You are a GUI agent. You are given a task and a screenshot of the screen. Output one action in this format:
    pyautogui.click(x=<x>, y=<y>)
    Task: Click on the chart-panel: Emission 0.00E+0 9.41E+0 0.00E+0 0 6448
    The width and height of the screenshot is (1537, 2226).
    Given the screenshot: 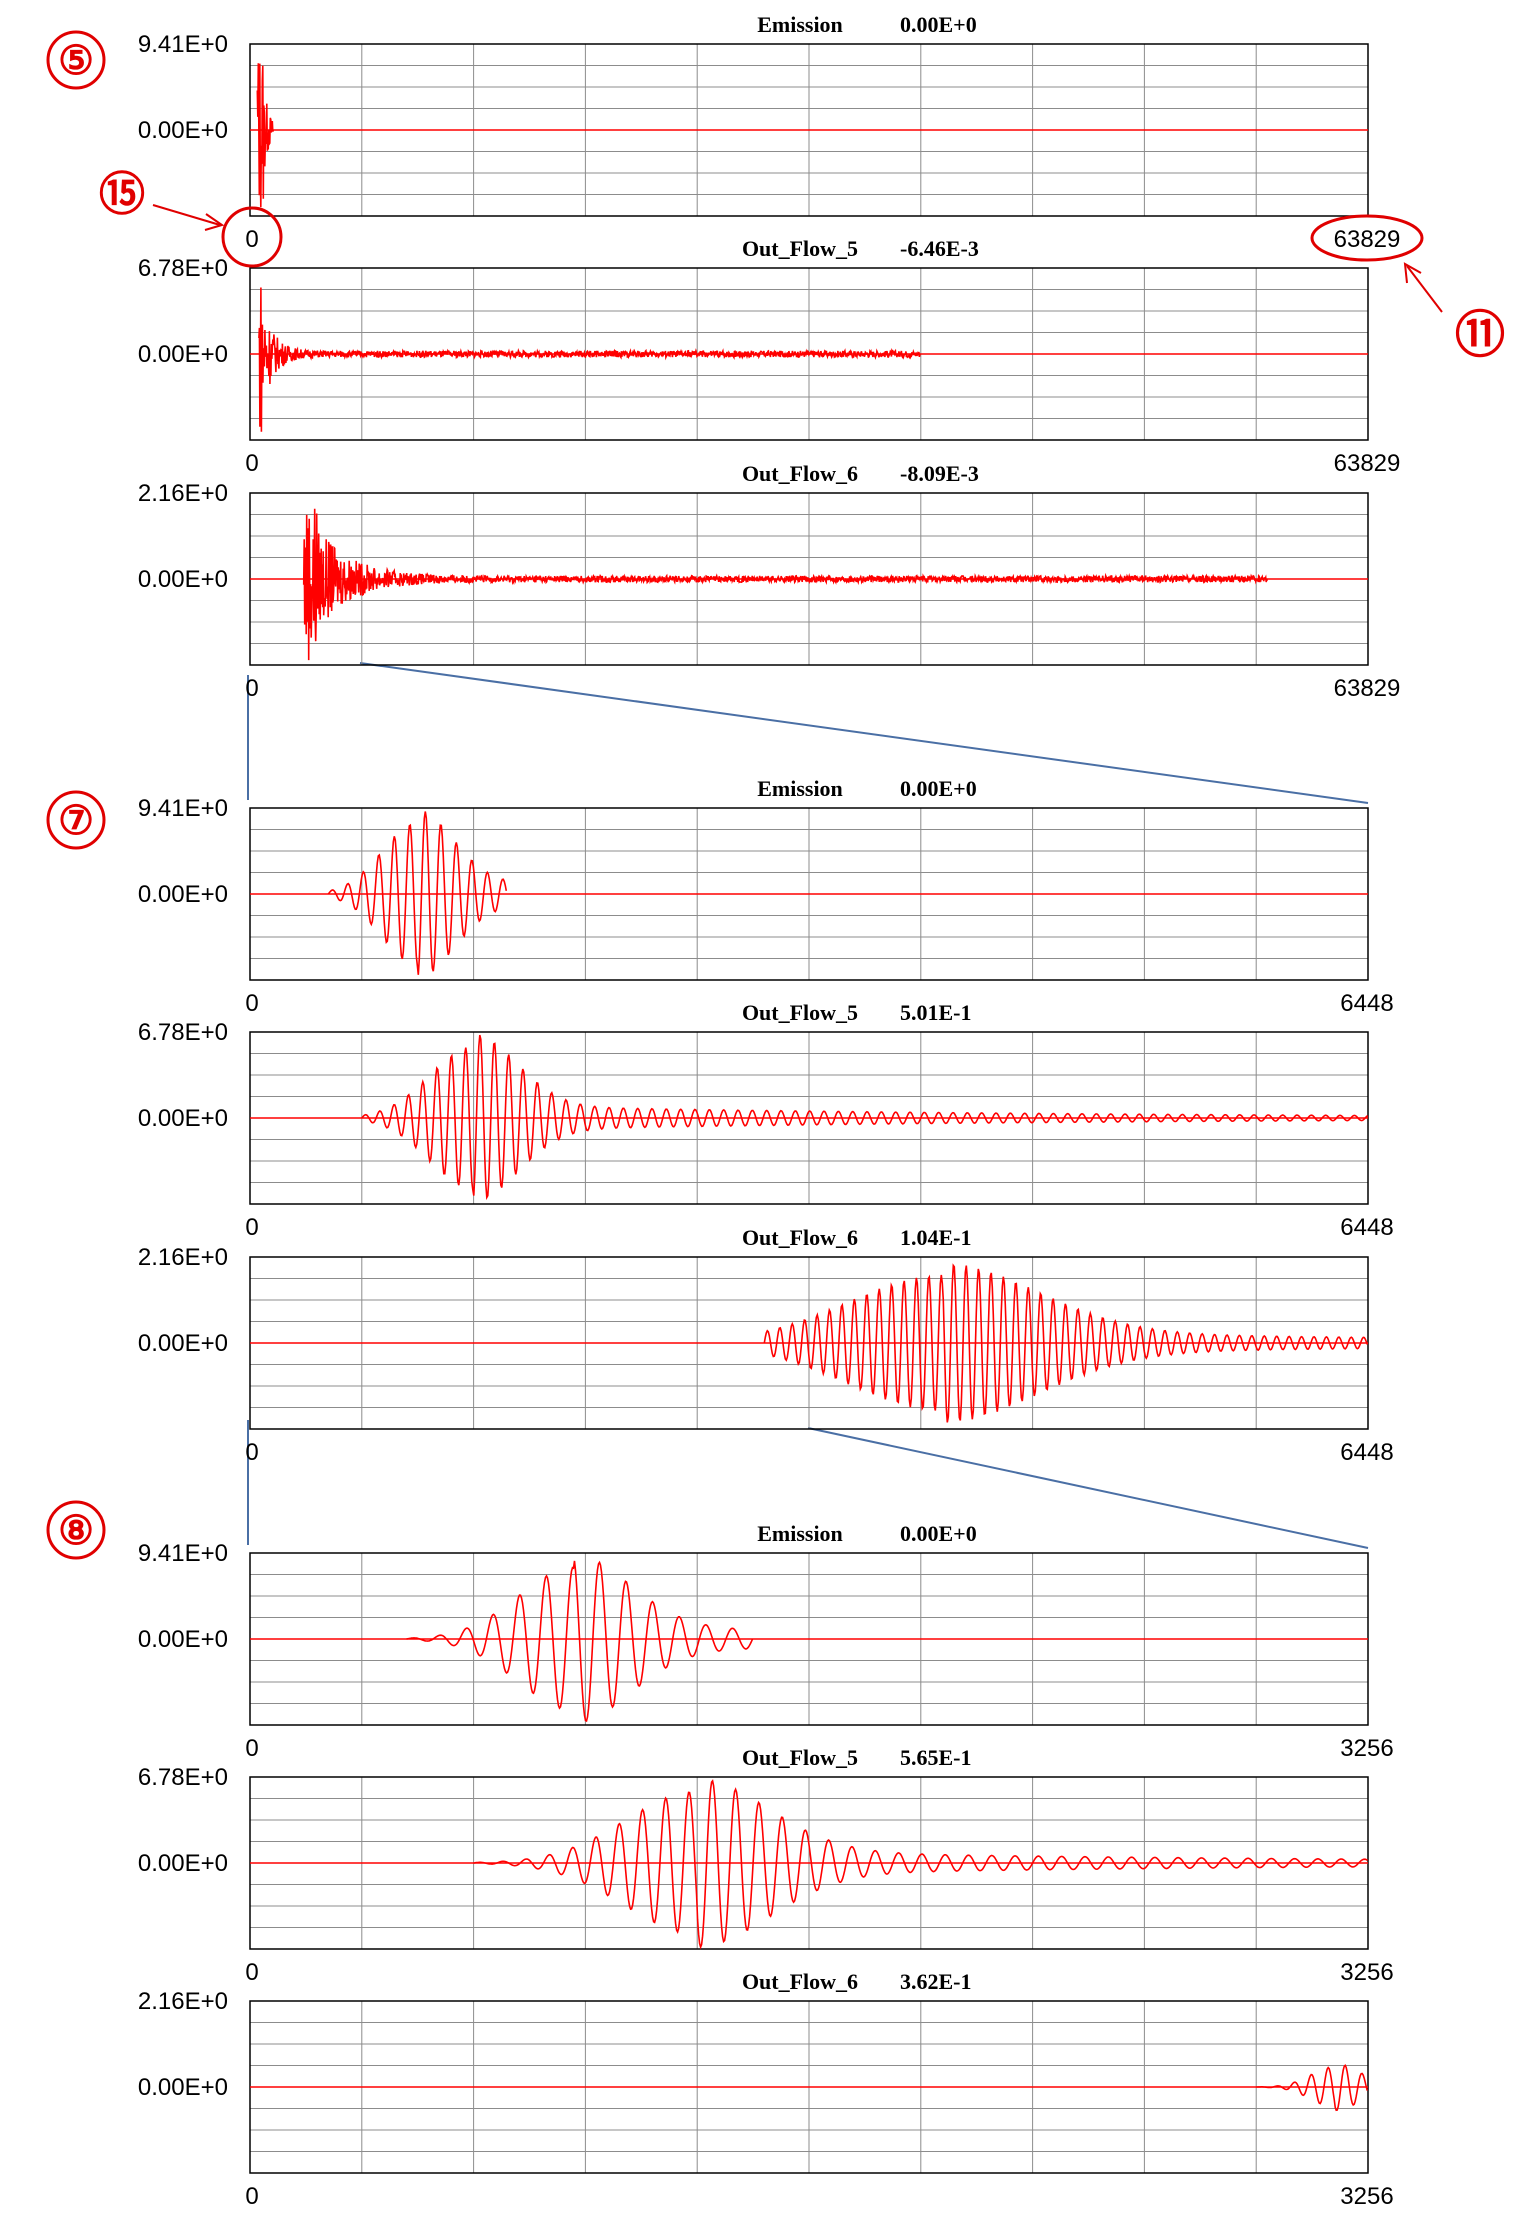 What is the action you would take?
    pyautogui.click(x=766, y=896)
    